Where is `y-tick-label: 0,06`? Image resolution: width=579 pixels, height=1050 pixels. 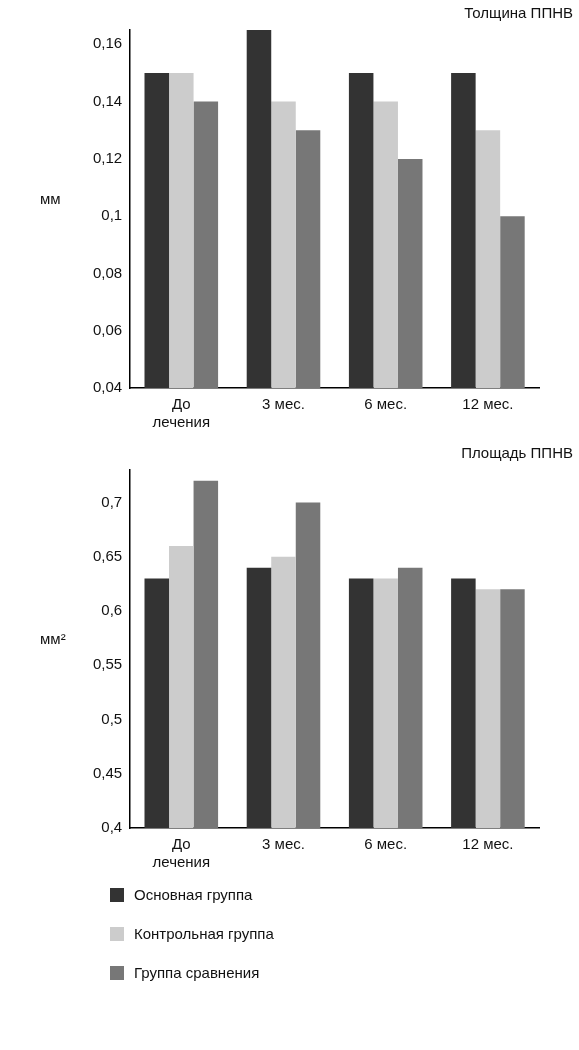 y-tick-label: 0,06 is located at coordinates (107, 329).